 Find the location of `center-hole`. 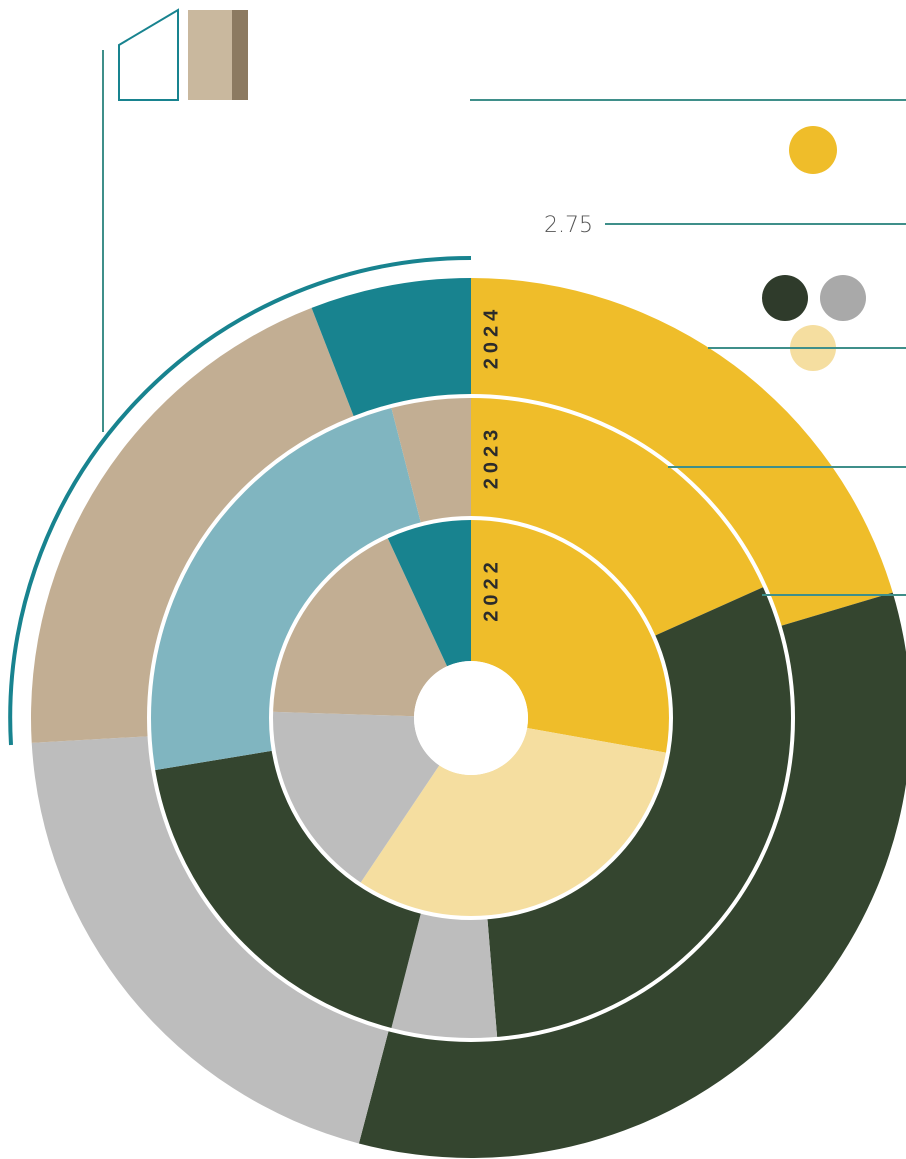

center-hole is located at coordinates (471, 718).